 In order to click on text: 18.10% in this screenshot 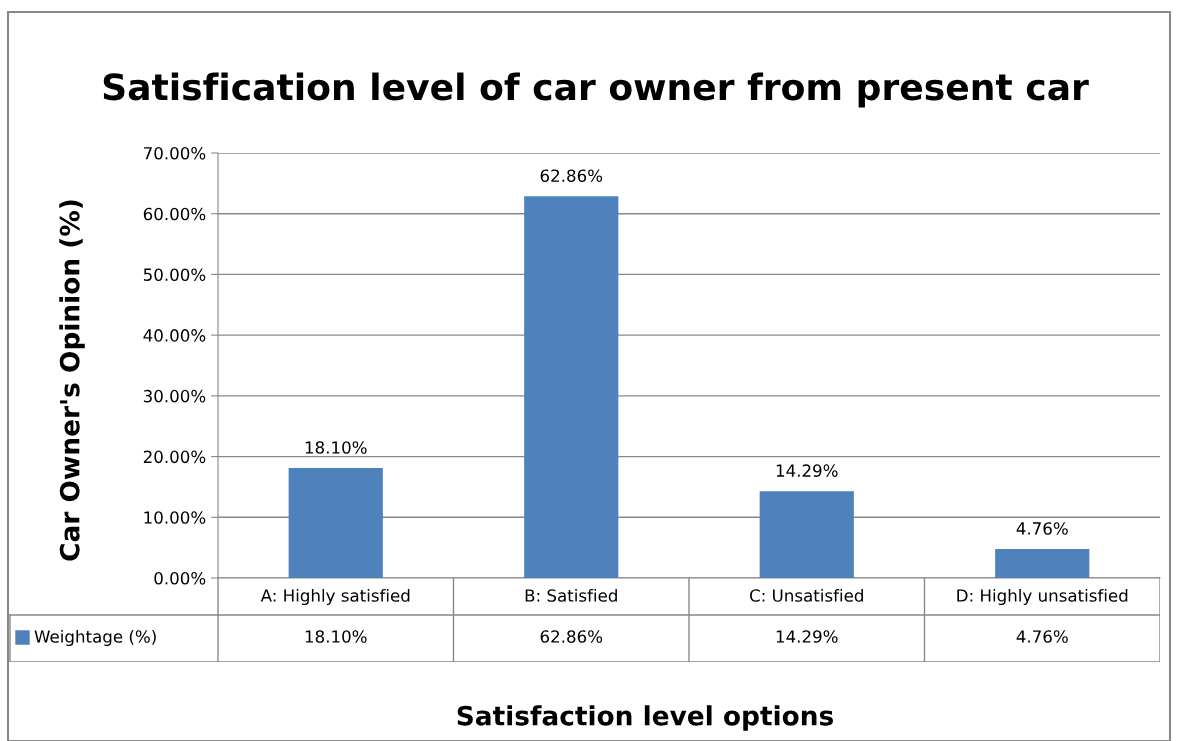, I will do `click(336, 447)`.